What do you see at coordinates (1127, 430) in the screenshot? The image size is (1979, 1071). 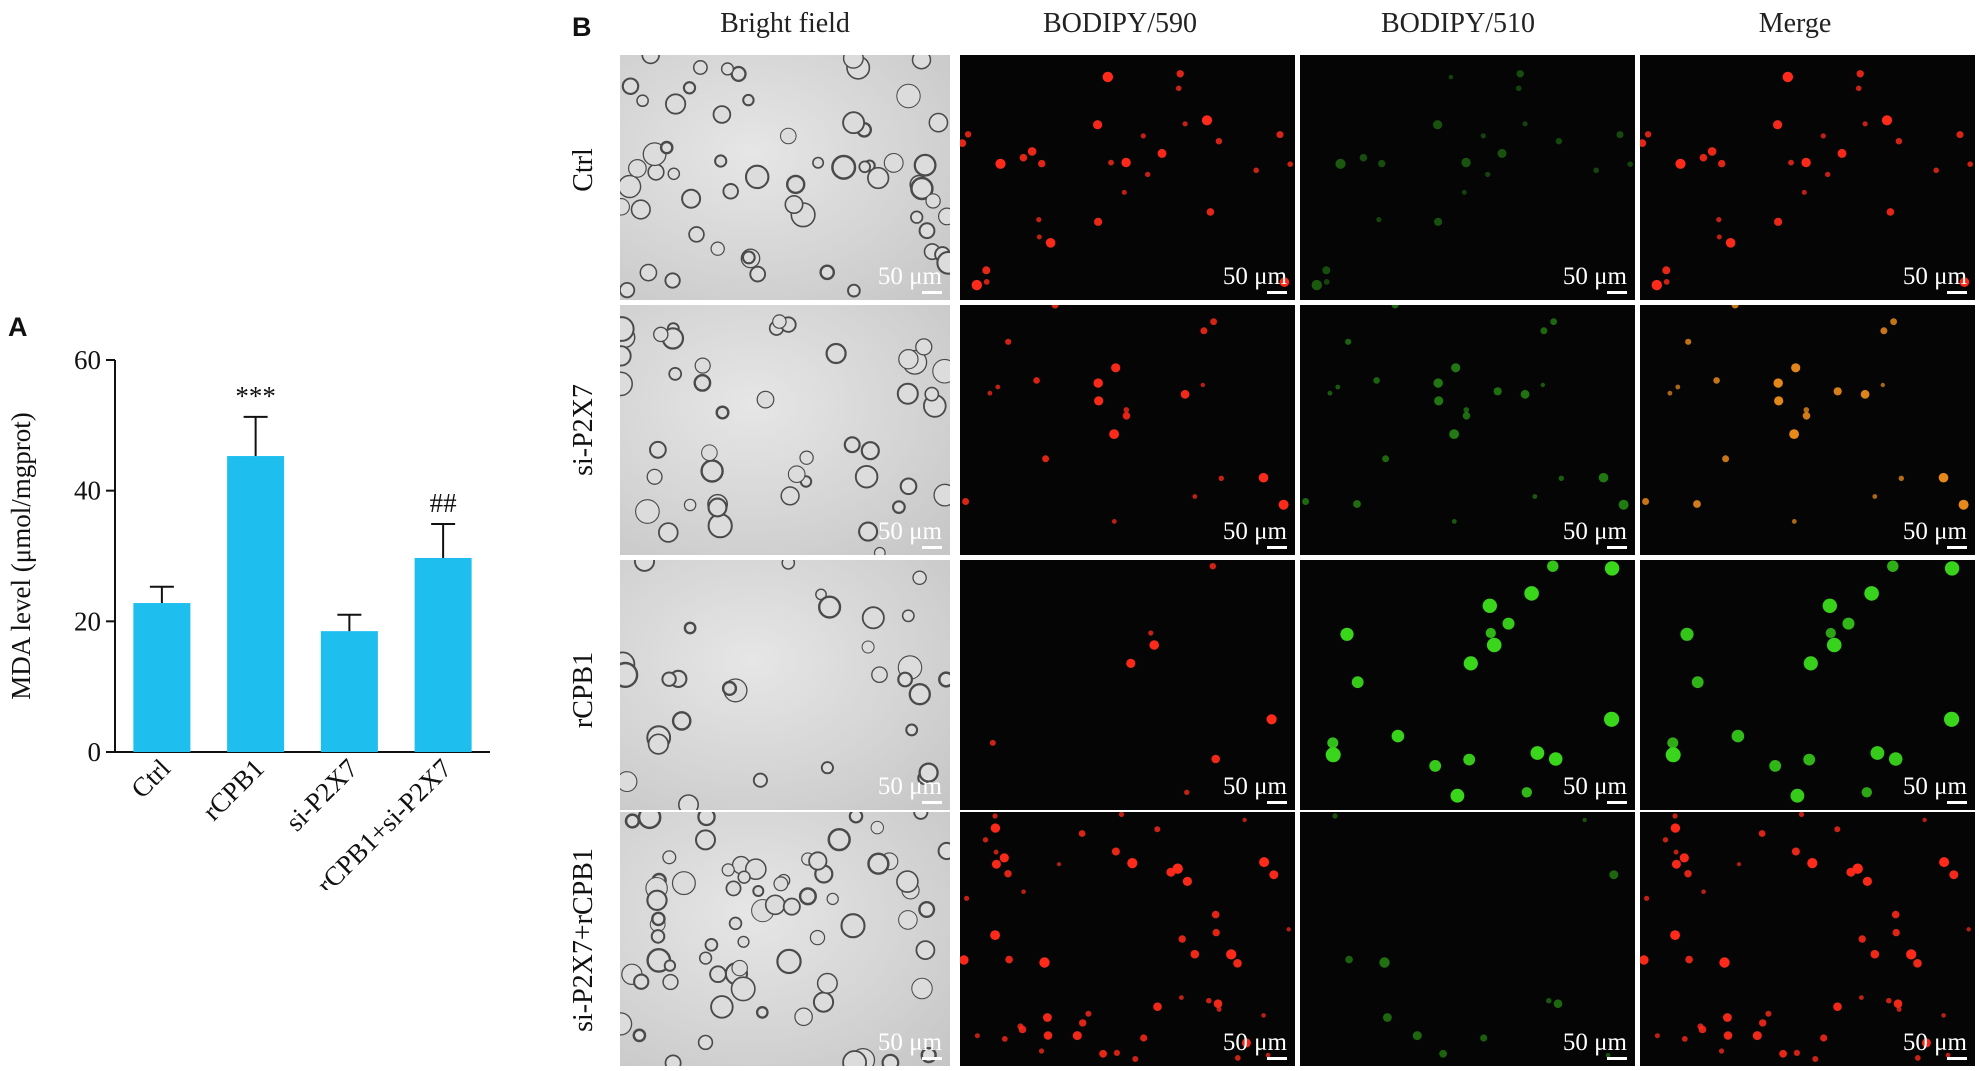 I see `micrograph-si-p2x7-bodipy-590: 50 μm` at bounding box center [1127, 430].